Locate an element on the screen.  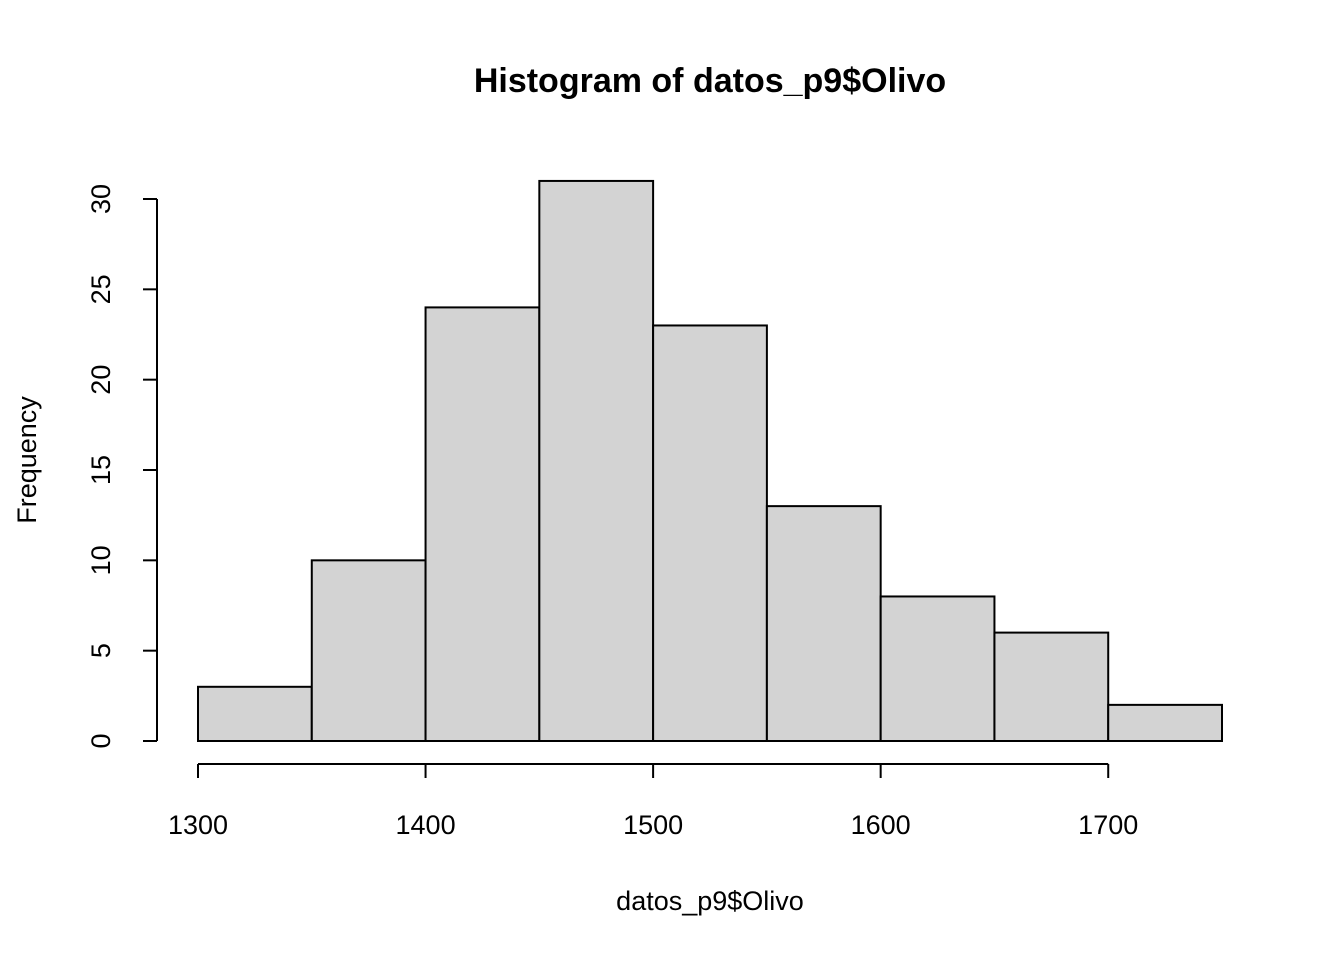
y-tick-label-2: 10 is located at coordinates (101, 560).